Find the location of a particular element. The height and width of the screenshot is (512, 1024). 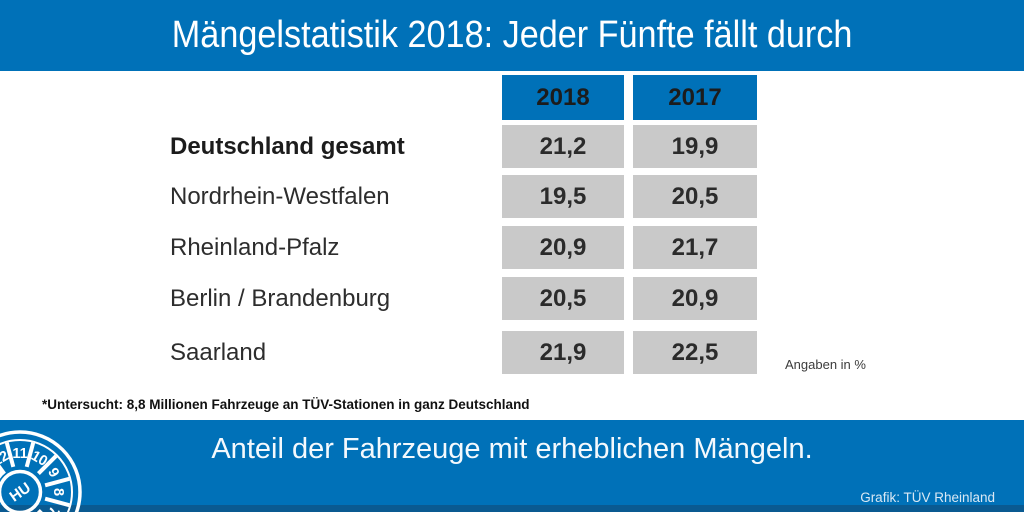

table-row: Saarland 21,9 22,5 is located at coordinates (512, 352).